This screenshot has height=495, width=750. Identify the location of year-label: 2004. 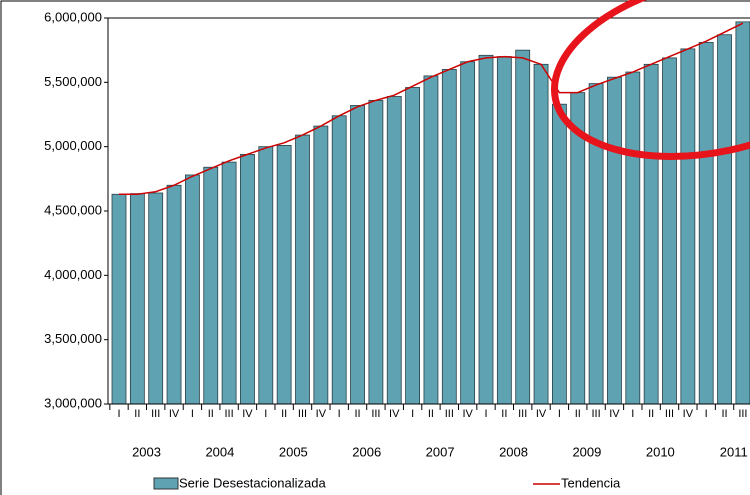
(219, 451).